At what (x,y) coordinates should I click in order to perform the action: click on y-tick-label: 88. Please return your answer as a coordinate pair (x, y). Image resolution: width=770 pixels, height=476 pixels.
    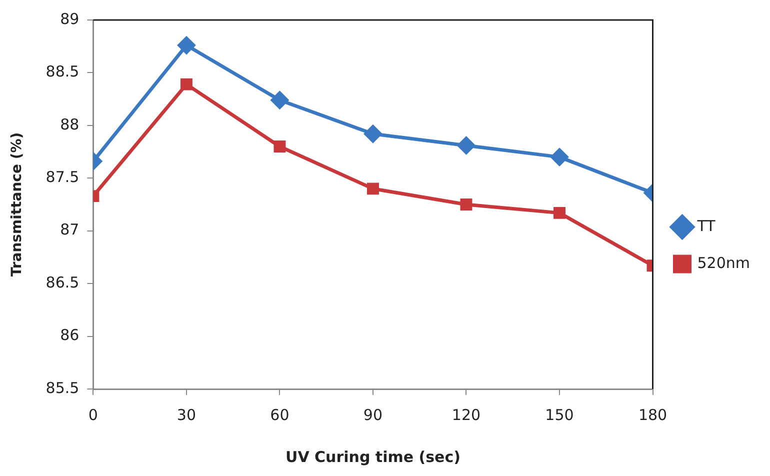
    Looking at the image, I should click on (70, 124).